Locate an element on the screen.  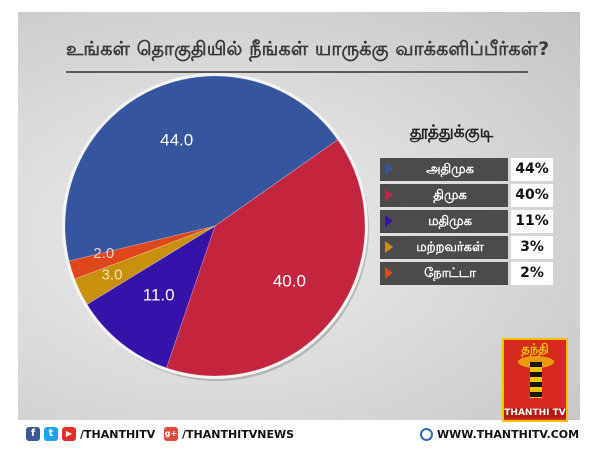
legend-label: மற்றவர்கள் is located at coordinates (444, 247).